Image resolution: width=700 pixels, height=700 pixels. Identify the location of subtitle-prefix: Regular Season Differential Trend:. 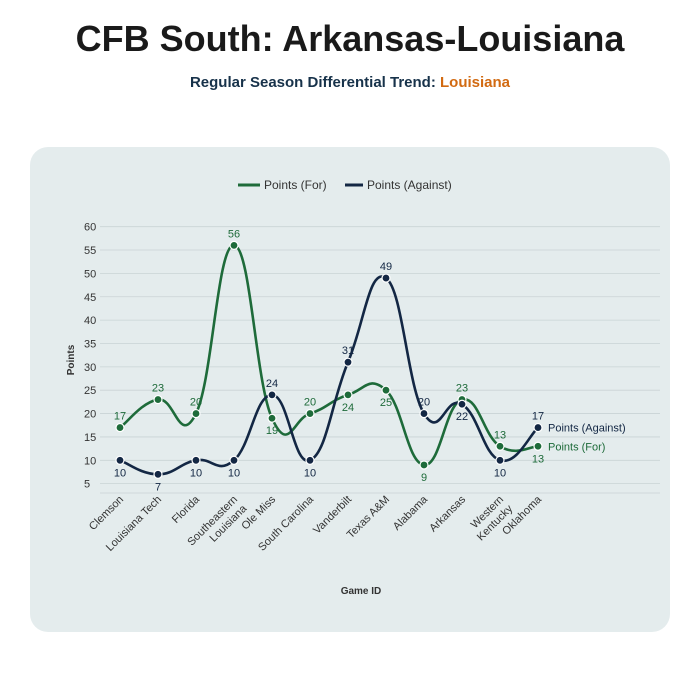
(315, 82).